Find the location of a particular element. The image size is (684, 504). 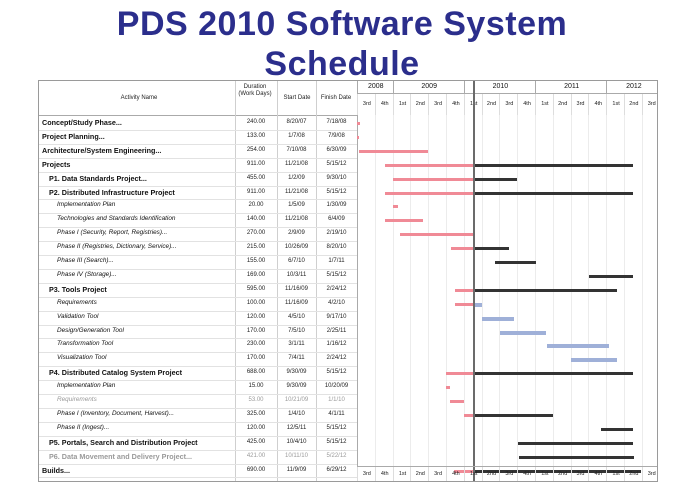

quarter-label-bottom: 3rd is located at coordinates (437, 474).